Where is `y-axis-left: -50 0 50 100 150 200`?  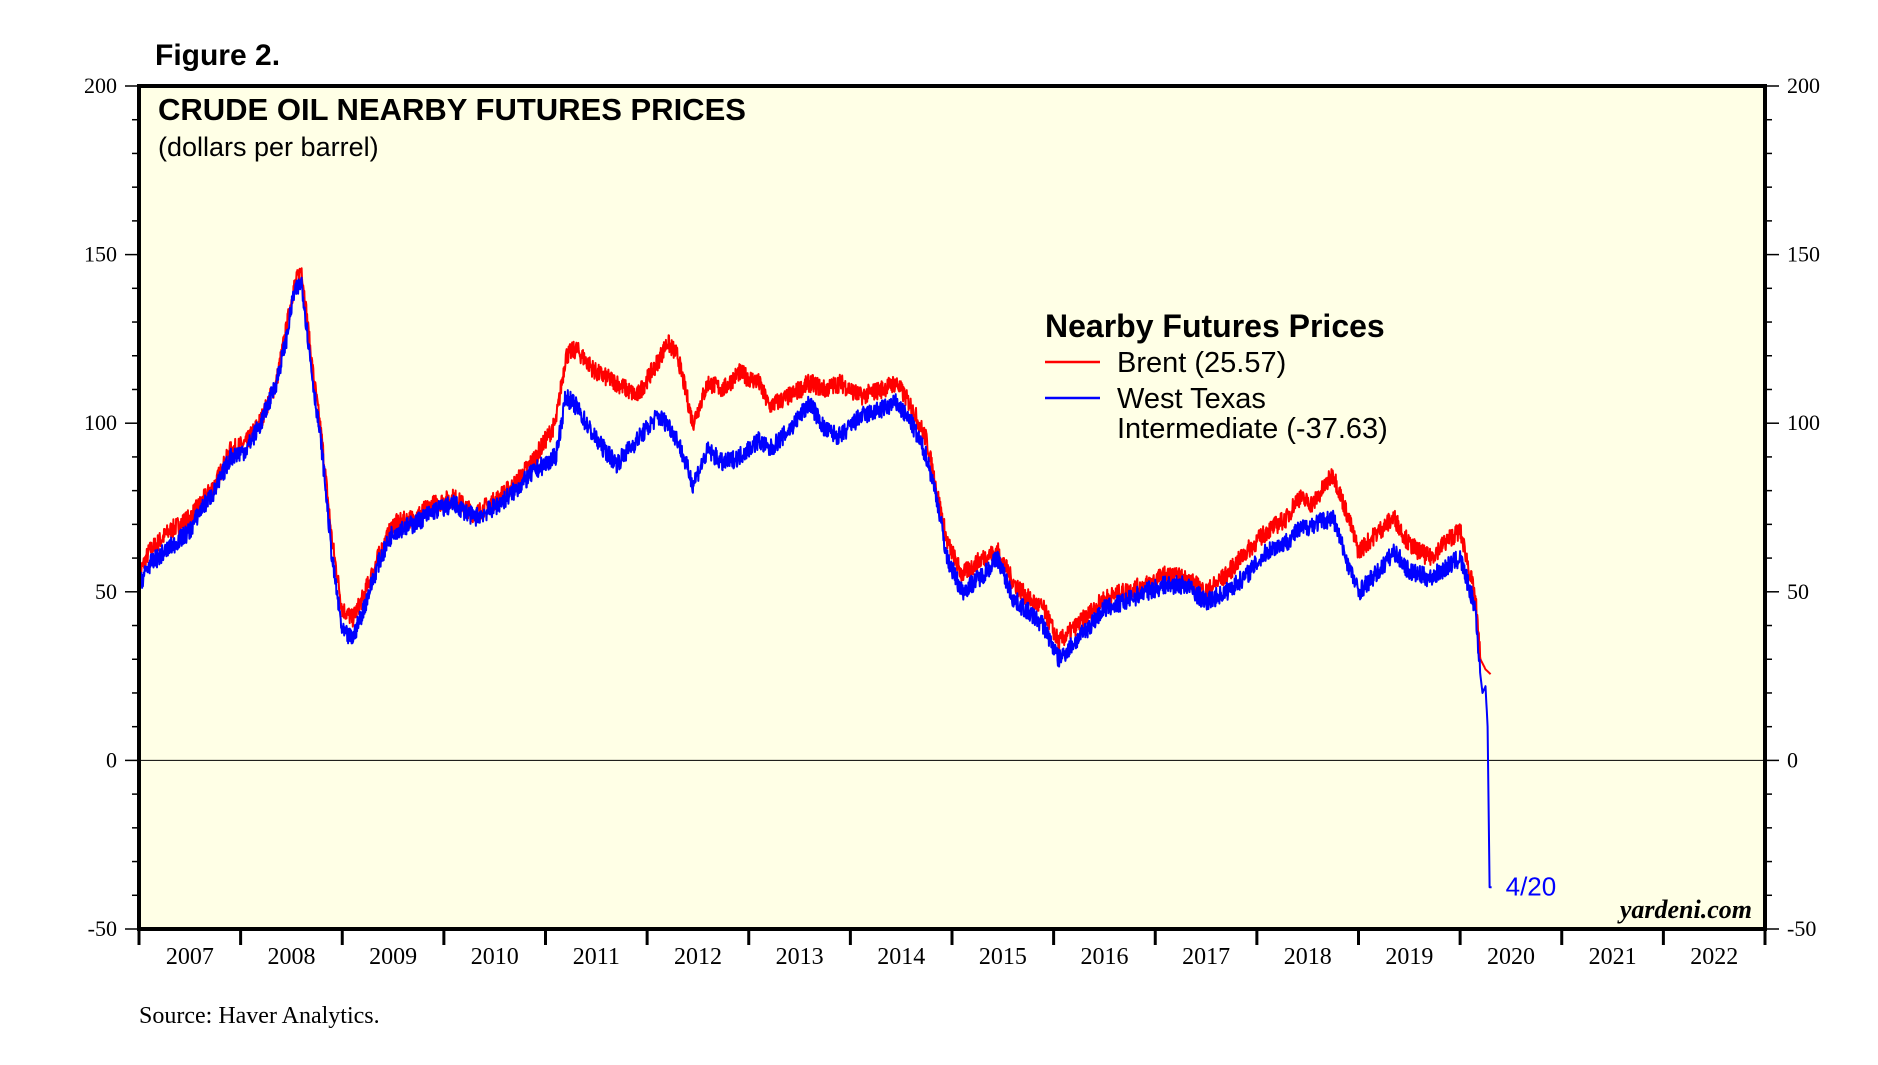
y-axis-left: -50 0 50 100 150 200 is located at coordinates (111, 507).